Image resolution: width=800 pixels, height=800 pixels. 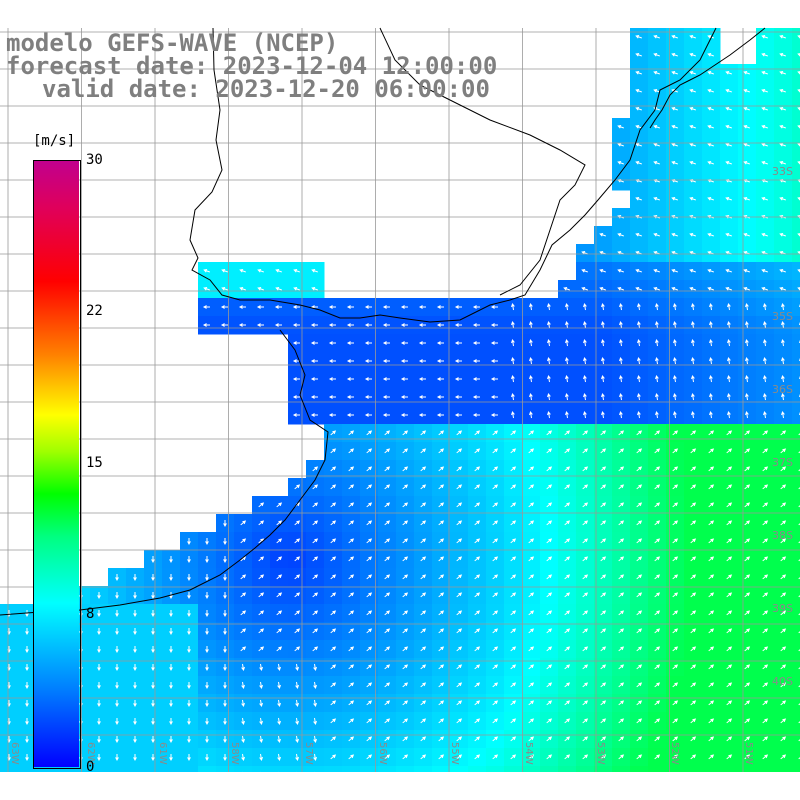 What do you see at coordinates (782, 608) in the screenshot?
I see `latitude-label: 39S` at bounding box center [782, 608].